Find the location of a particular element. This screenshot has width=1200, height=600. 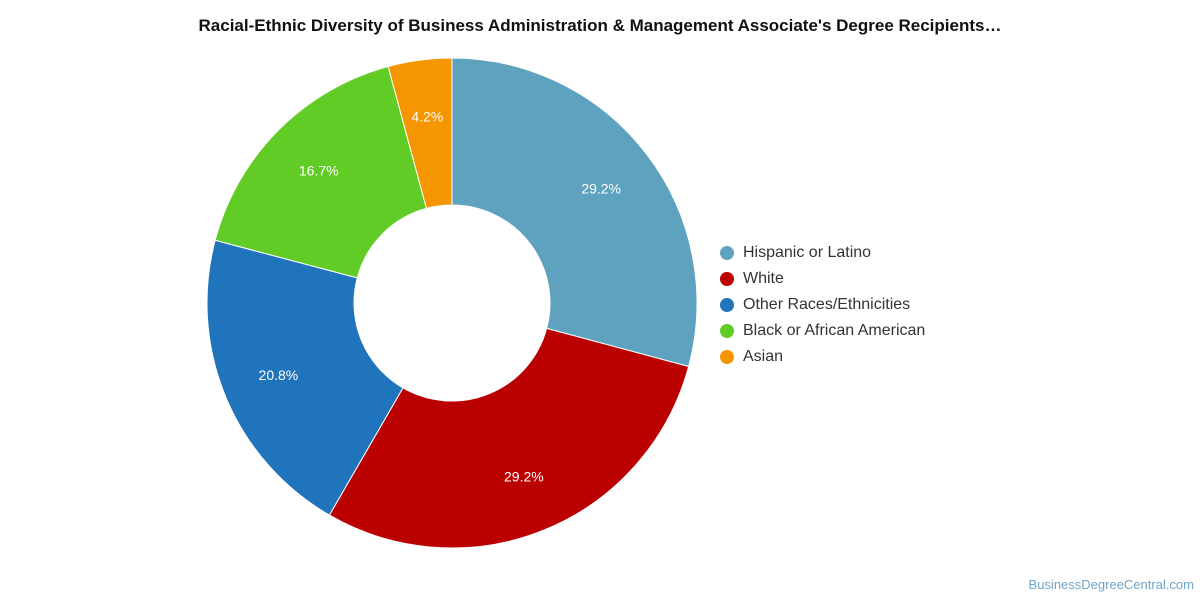

slice-label-3: 20.8% is located at coordinates (279, 375).